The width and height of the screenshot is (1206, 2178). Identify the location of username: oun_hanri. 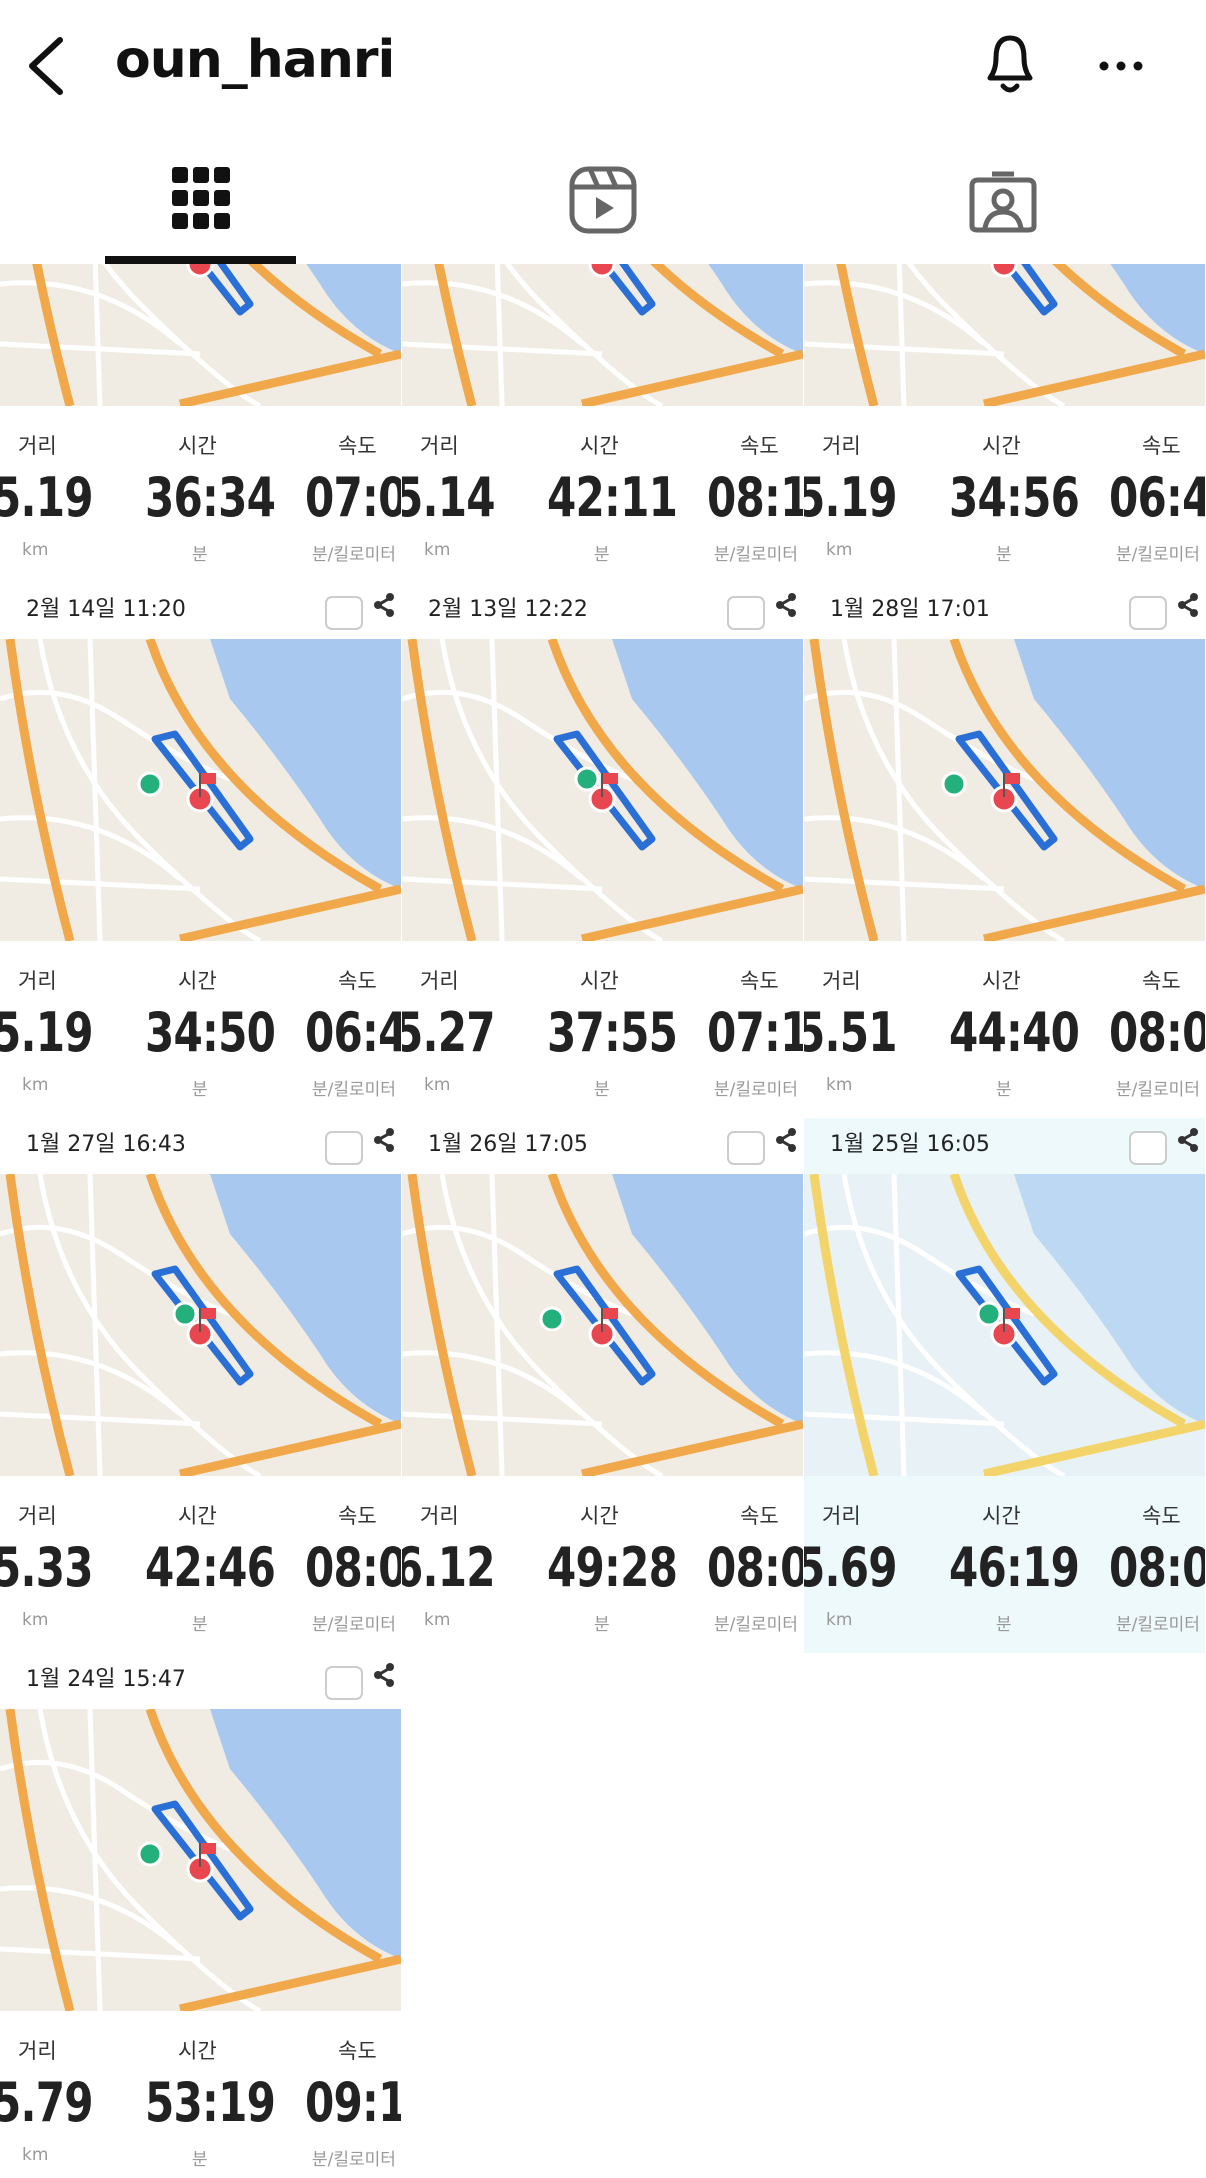
(255, 60).